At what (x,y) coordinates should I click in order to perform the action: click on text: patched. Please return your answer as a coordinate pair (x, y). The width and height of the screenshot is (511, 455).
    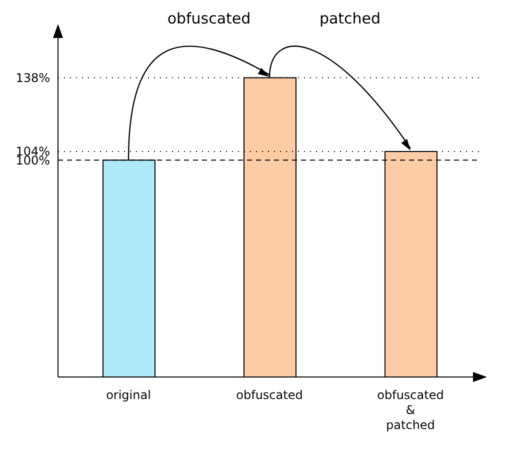
    Looking at the image, I should click on (350, 19).